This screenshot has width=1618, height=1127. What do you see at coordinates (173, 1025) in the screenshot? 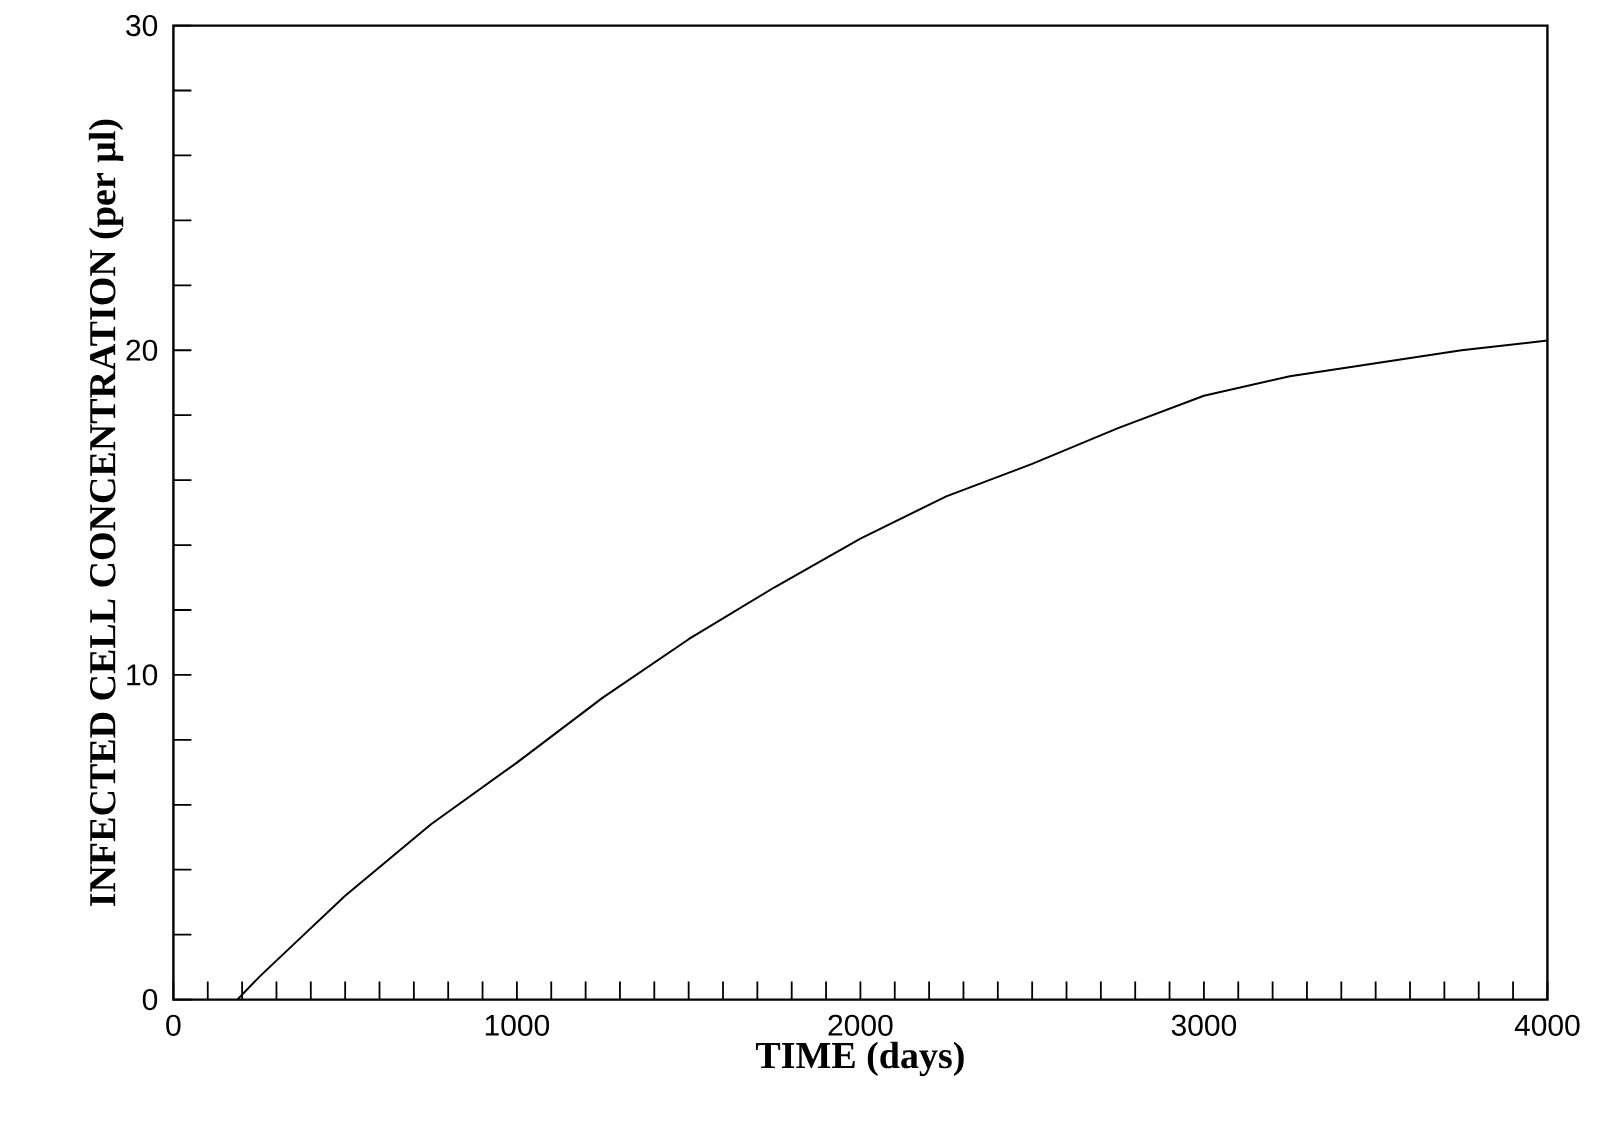
I see `x-tick-label: 0` at bounding box center [173, 1025].